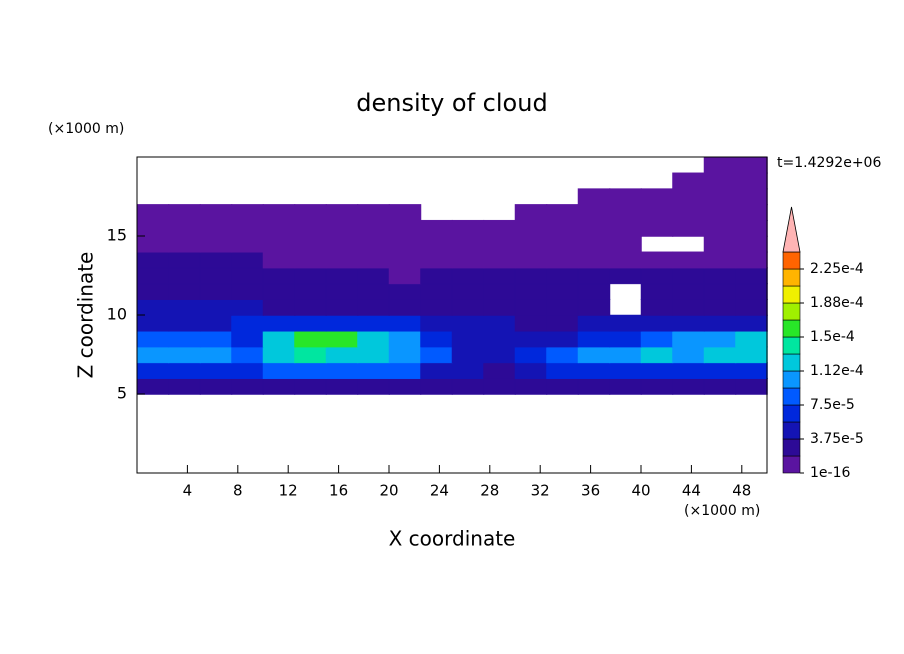  Describe the element at coordinates (837, 269) in the screenshot. I see `colorbar-tick-label: 2.25e-4` at that location.